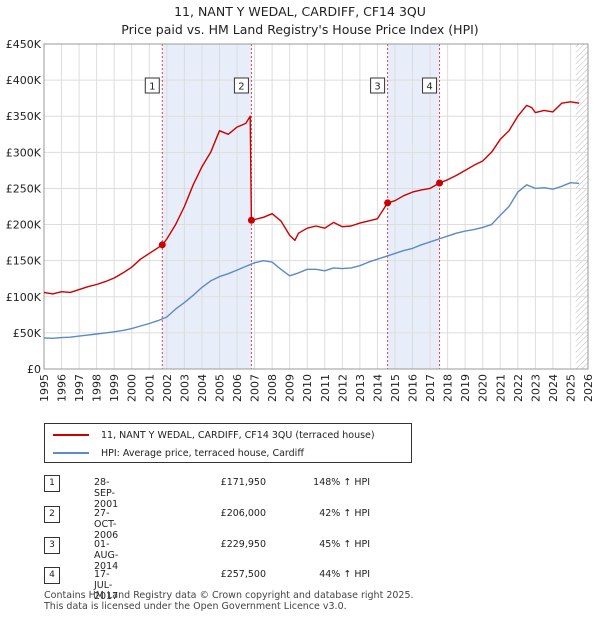  Describe the element at coordinates (581, 206) in the screenshot. I see `forecast-region` at that location.